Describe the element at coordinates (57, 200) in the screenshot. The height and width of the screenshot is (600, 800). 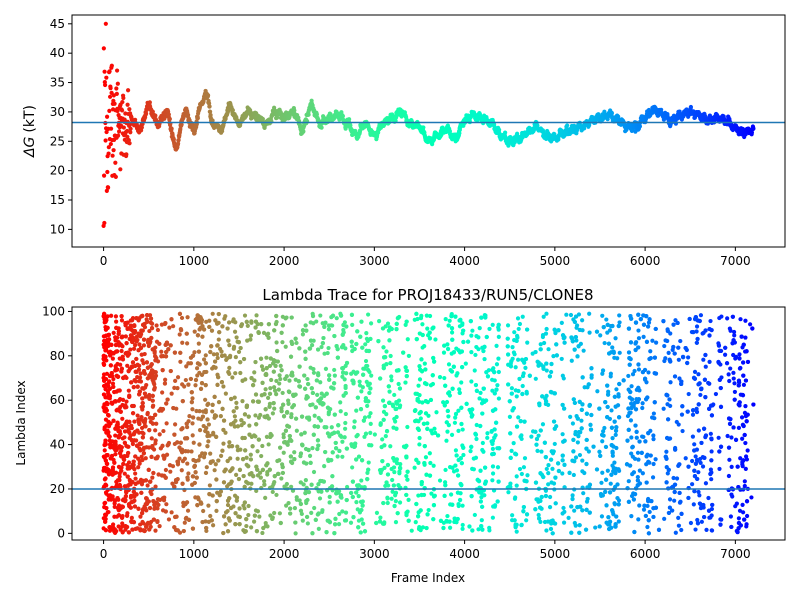
I see `delta-g-y-tick-label: 15` at that location.